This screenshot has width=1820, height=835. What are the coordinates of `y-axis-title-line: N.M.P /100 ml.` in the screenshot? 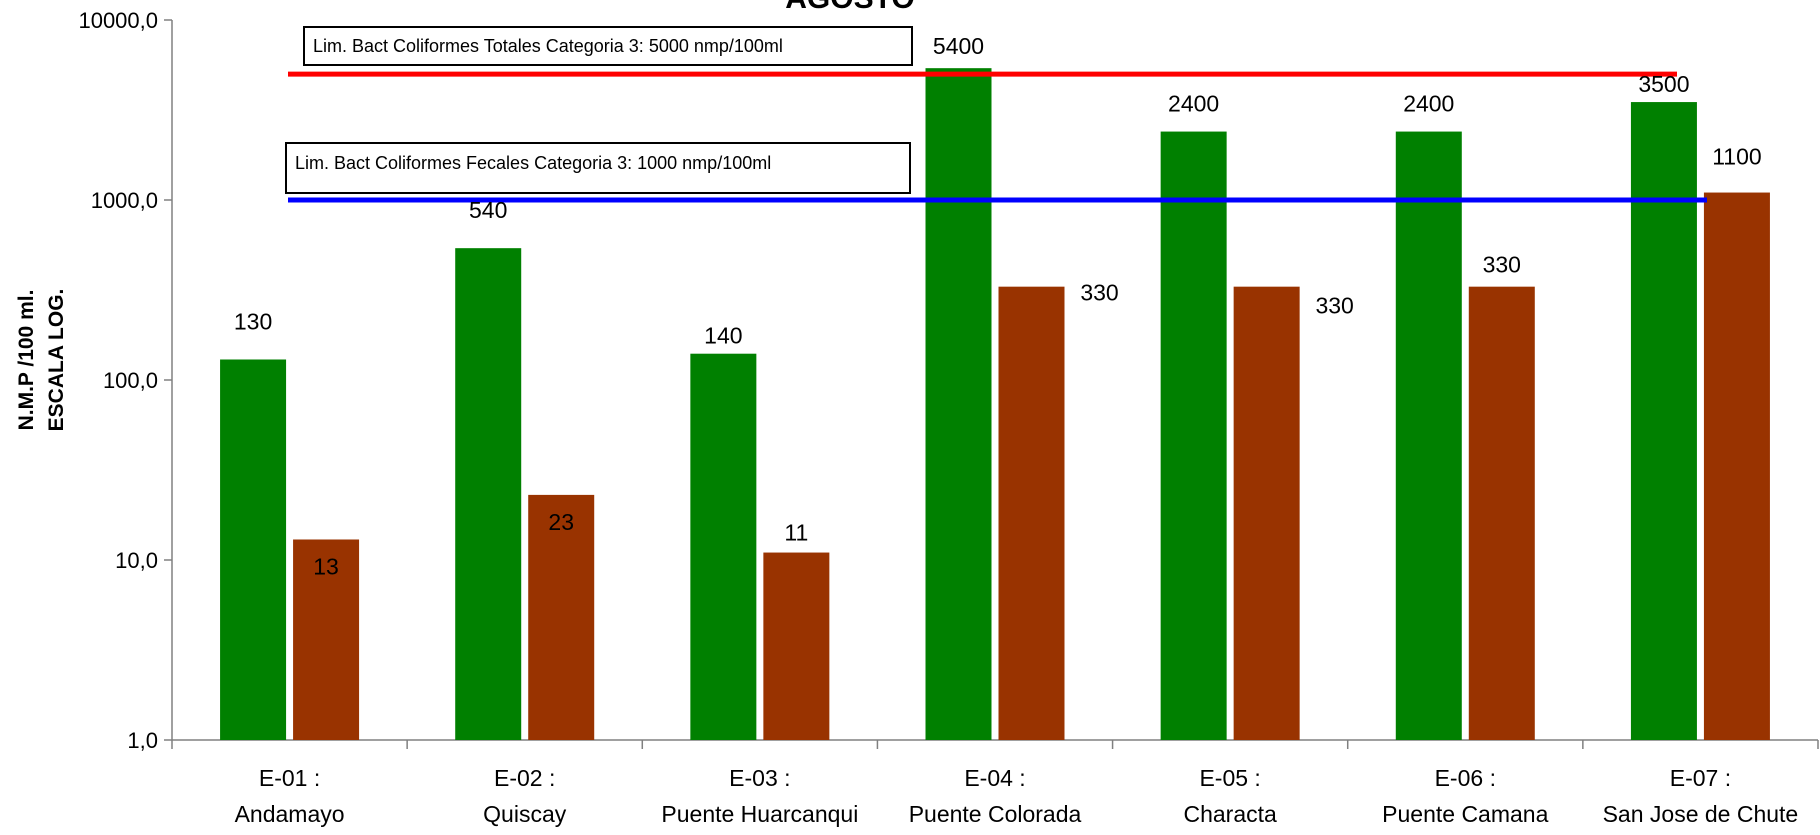 It's located at (26, 360).